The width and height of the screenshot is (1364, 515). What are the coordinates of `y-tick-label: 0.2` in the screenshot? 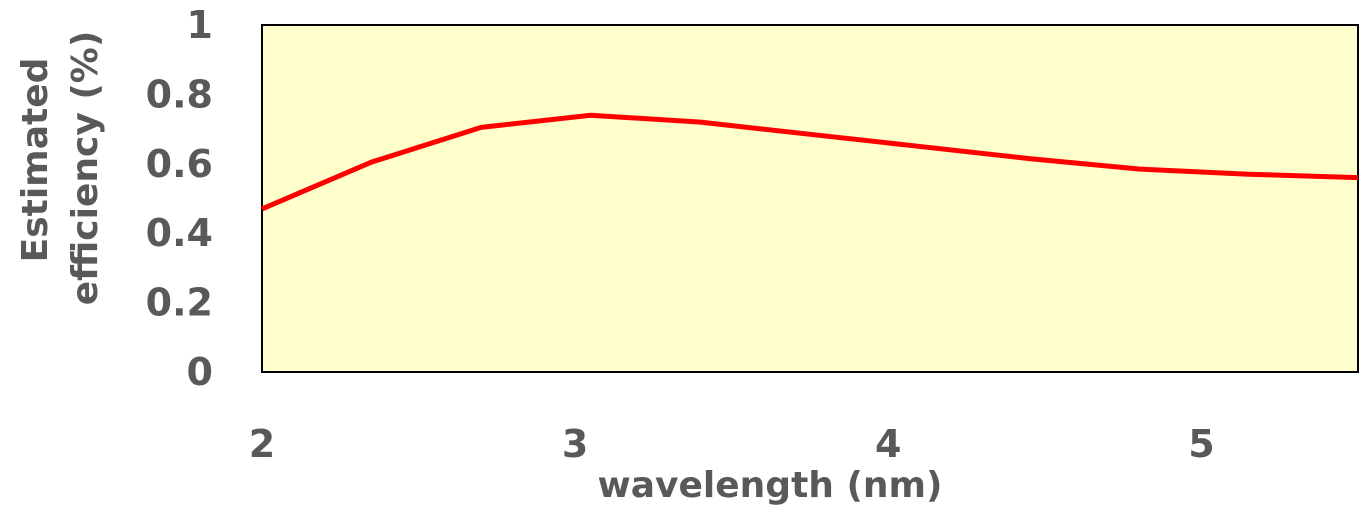 It's located at (179, 303).